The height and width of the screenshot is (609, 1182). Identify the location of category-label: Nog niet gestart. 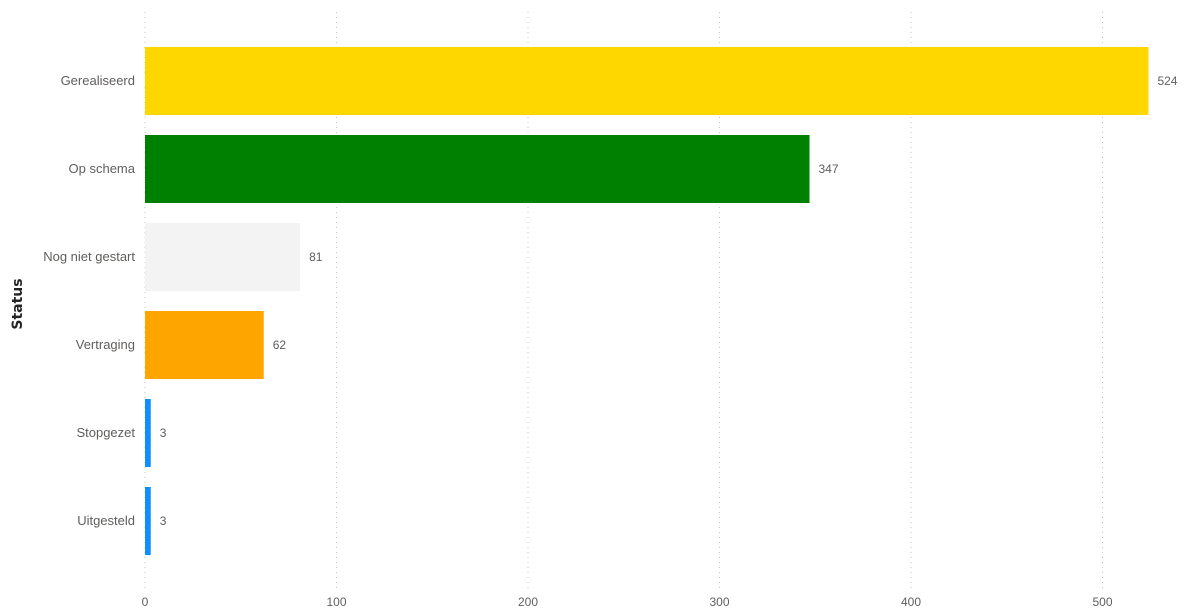
(89, 256).